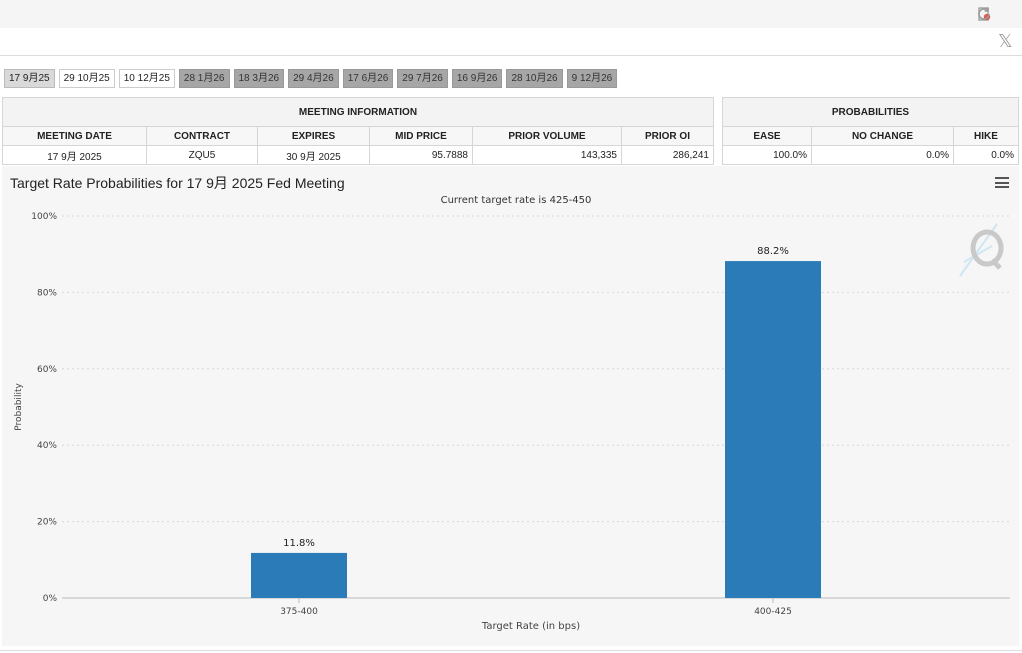 This screenshot has width=1022, height=653. Describe the element at coordinates (74, 155) in the screenshot. I see `meeting-date-value: 17 9月 2025` at that location.